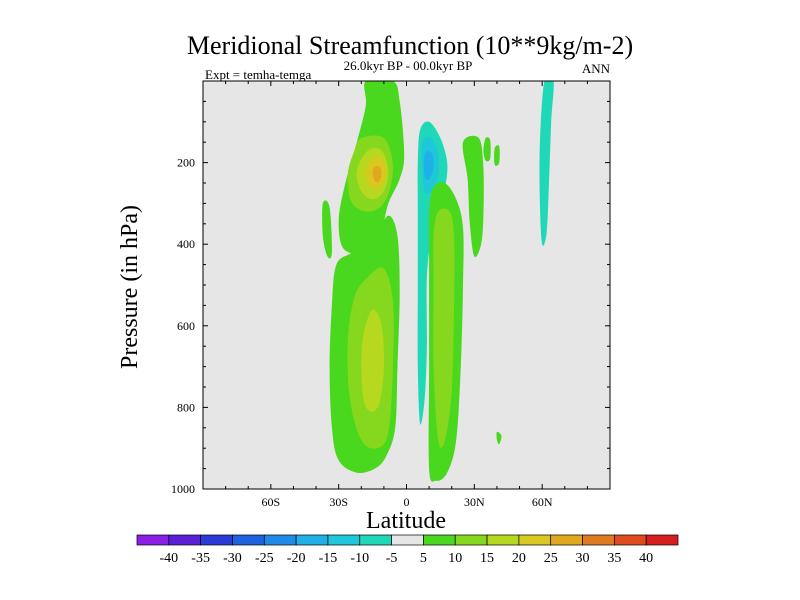  What do you see at coordinates (338, 502) in the screenshot?
I see `x-tick-label: 30S` at bounding box center [338, 502].